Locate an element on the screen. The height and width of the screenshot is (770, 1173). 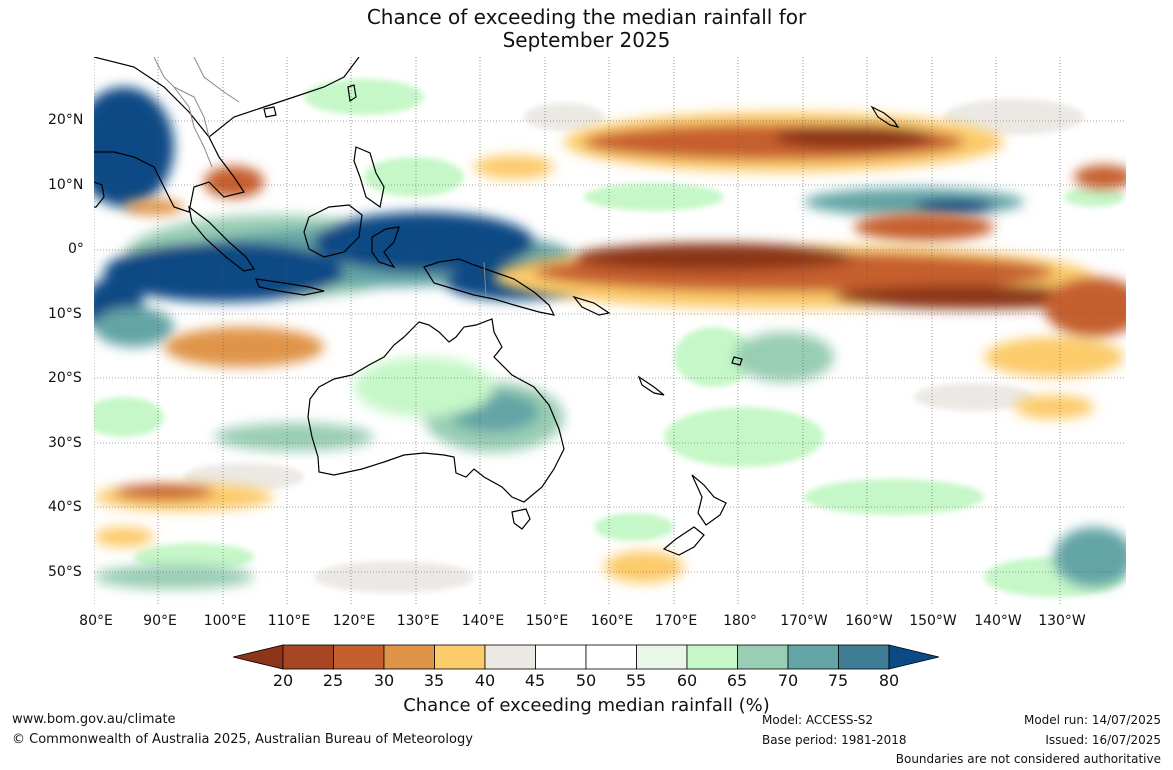
sulawesi-coastline is located at coordinates (385, 247).